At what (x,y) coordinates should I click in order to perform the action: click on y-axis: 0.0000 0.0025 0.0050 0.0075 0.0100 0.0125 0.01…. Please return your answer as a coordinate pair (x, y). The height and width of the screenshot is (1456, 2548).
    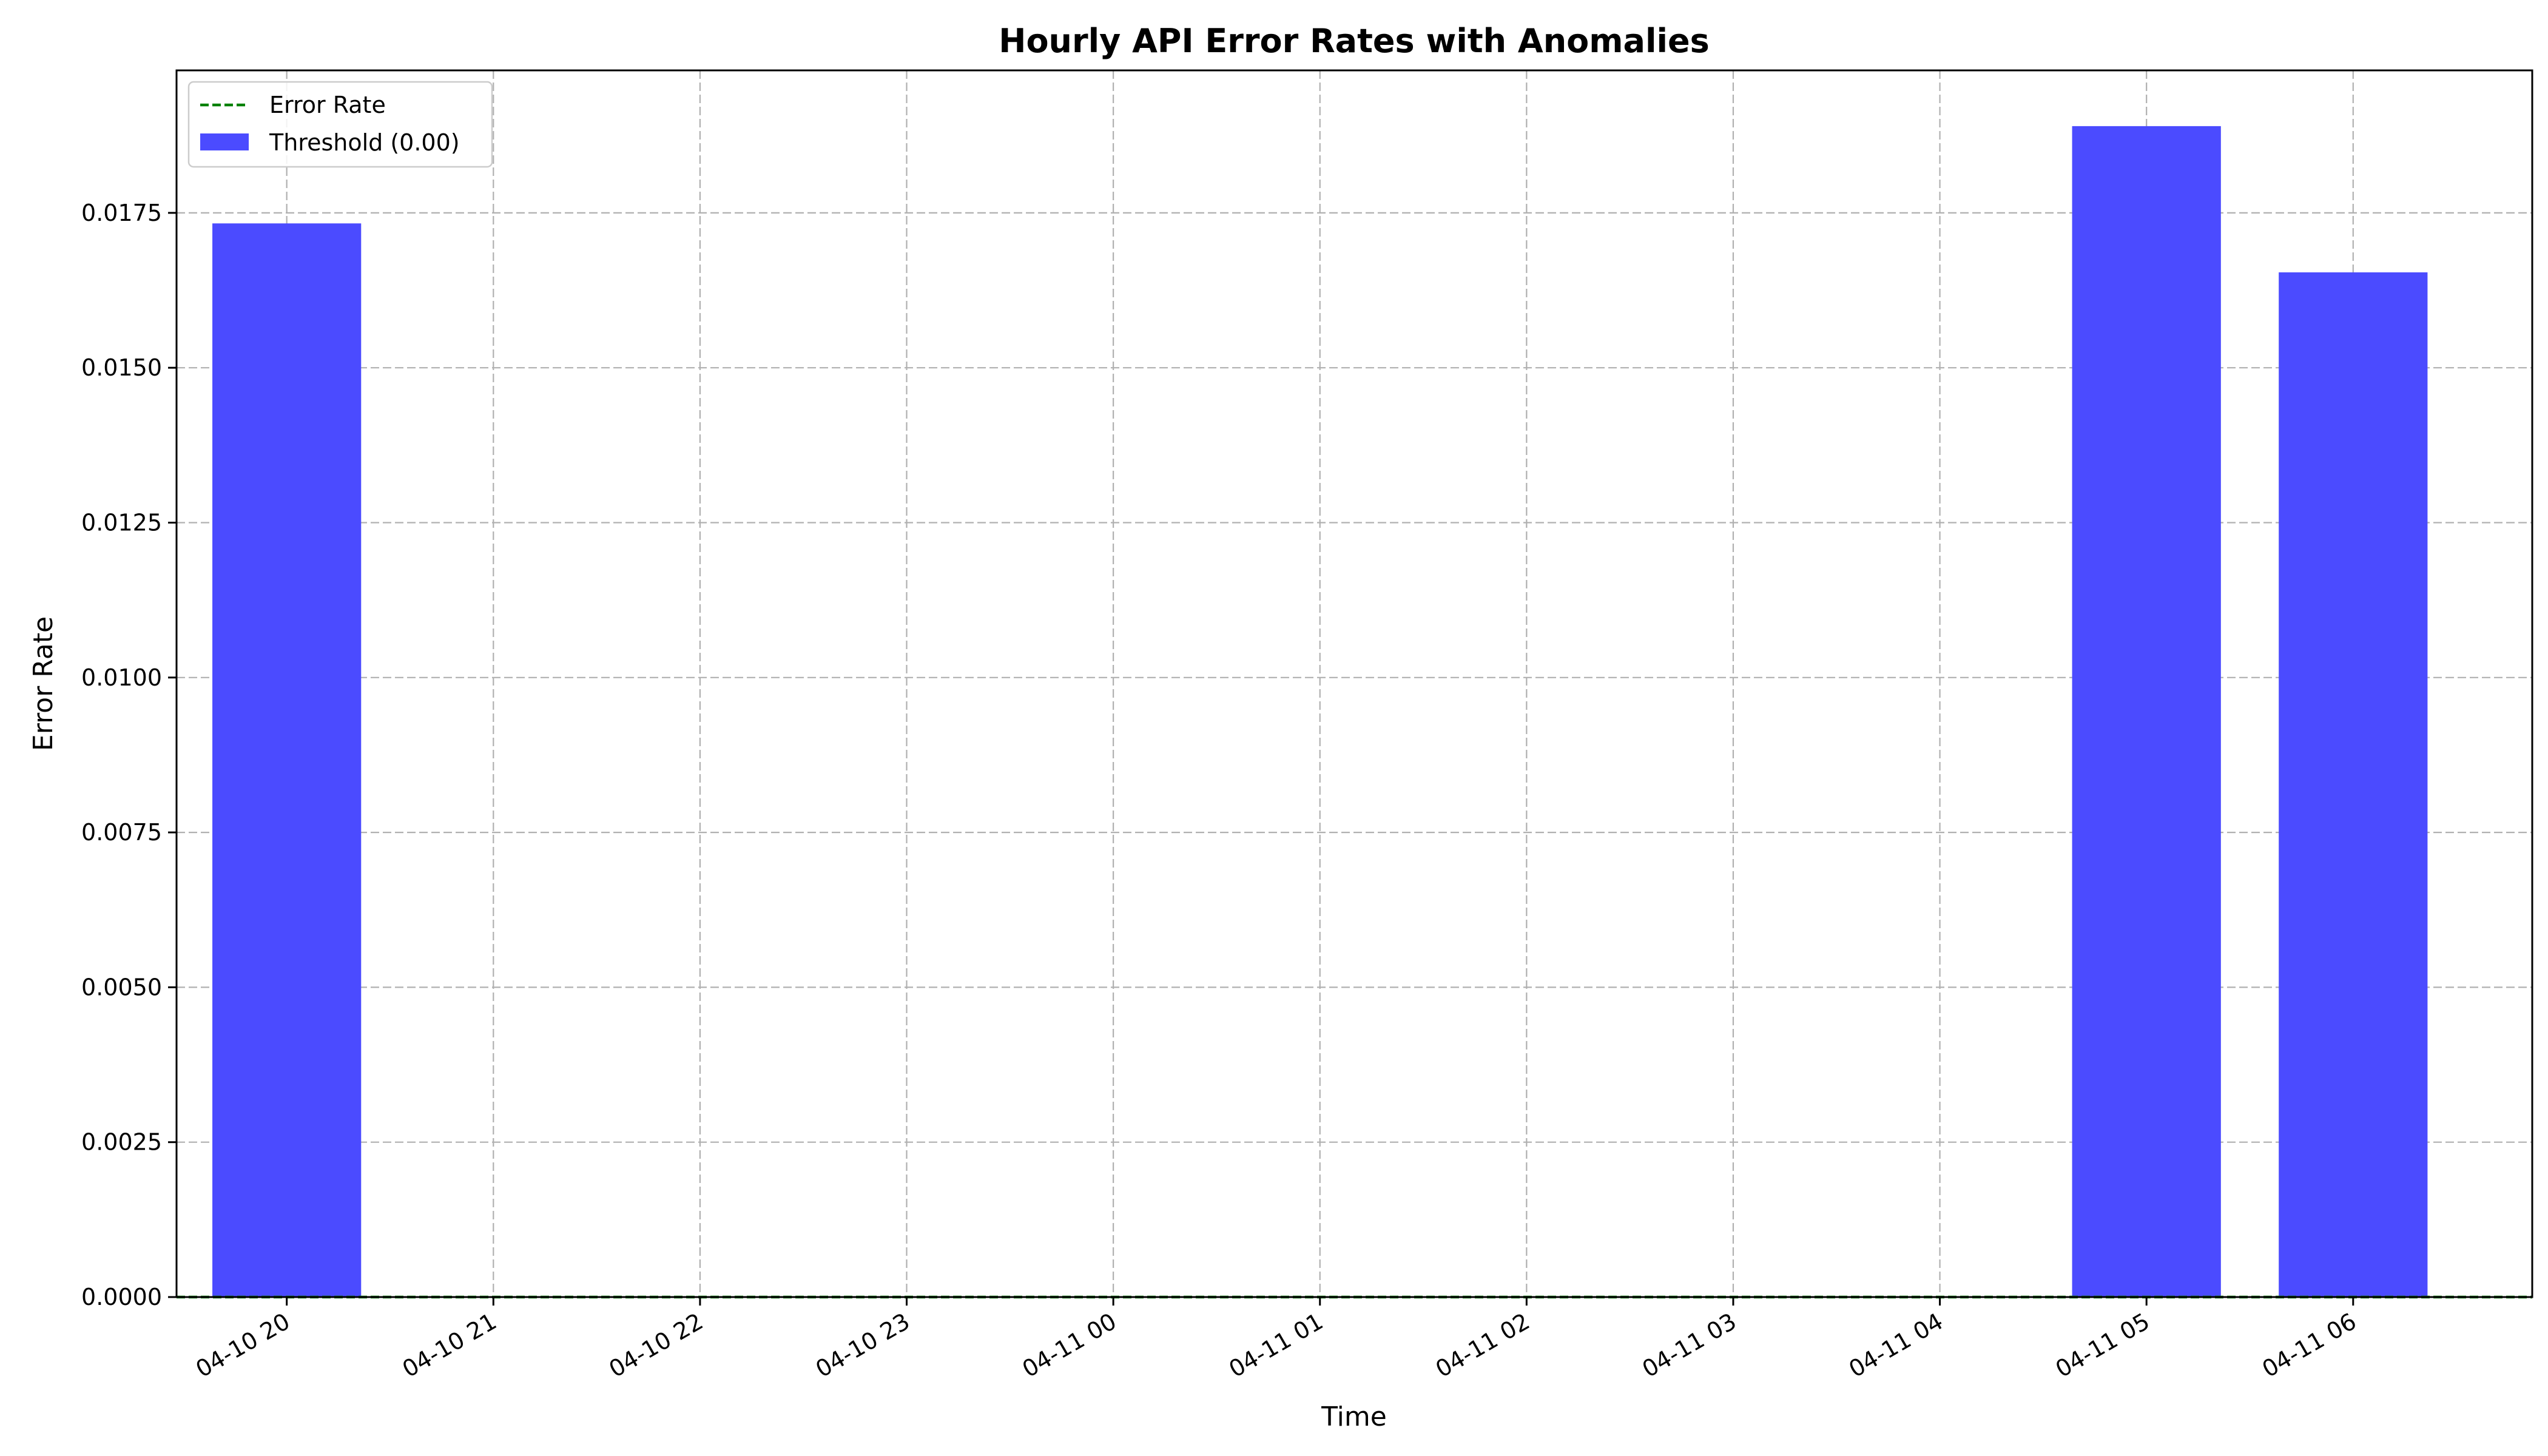
    Looking at the image, I should click on (129, 755).